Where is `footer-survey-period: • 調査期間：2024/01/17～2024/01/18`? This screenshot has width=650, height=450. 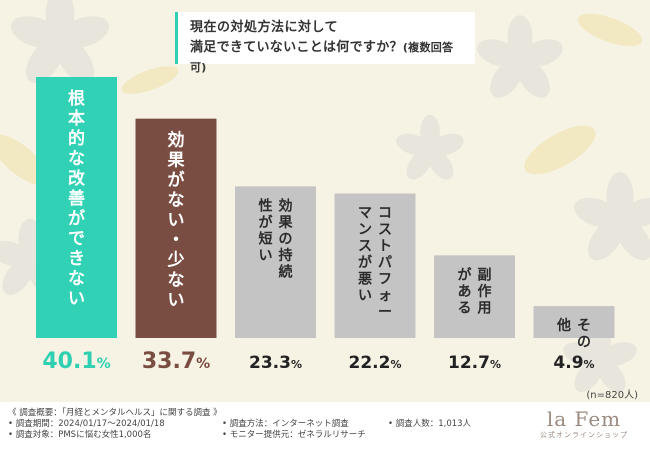
footer-survey-period: • 調査期間：2024/01/17～2024/01/18 is located at coordinates (86, 424).